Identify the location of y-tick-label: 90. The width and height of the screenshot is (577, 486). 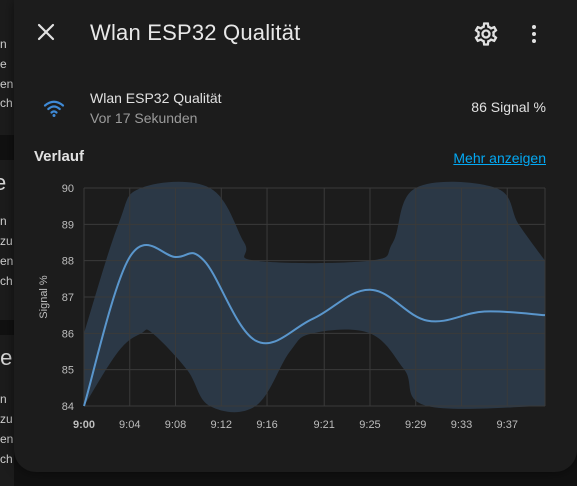
(68, 189).